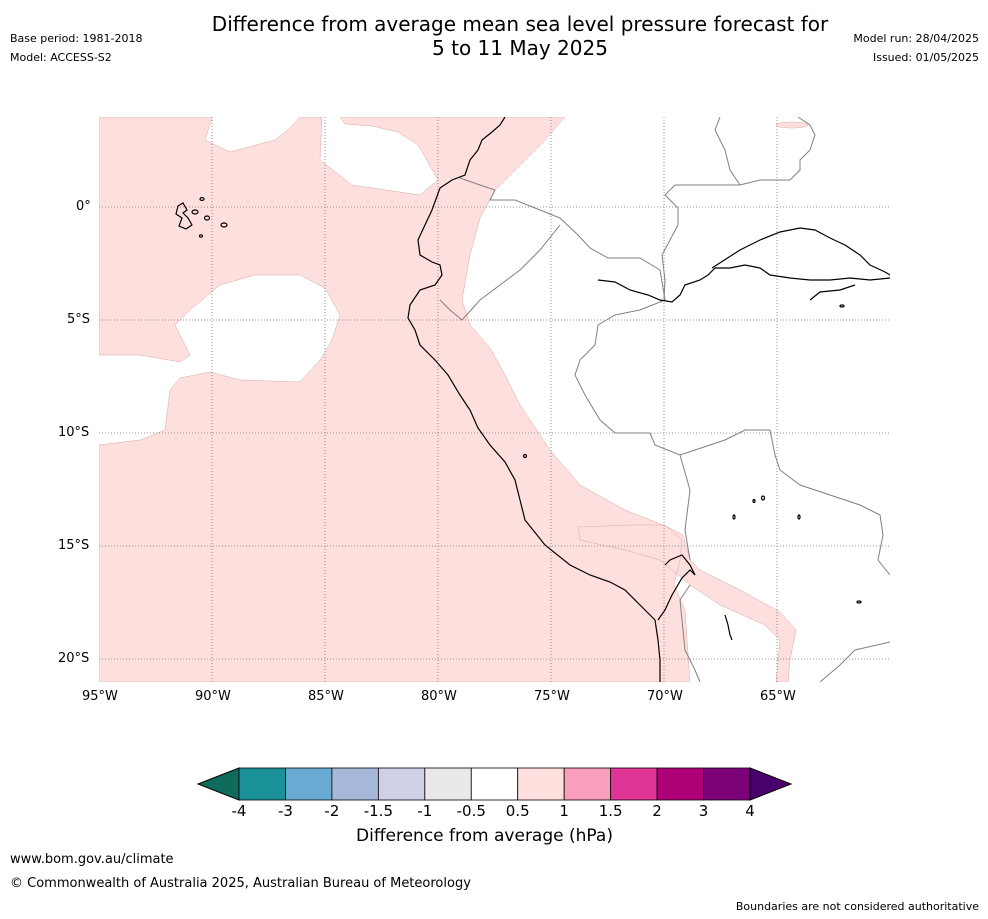  Describe the element at coordinates (517, 811) in the screenshot. I see `colorbar-tick: 0.5` at that location.